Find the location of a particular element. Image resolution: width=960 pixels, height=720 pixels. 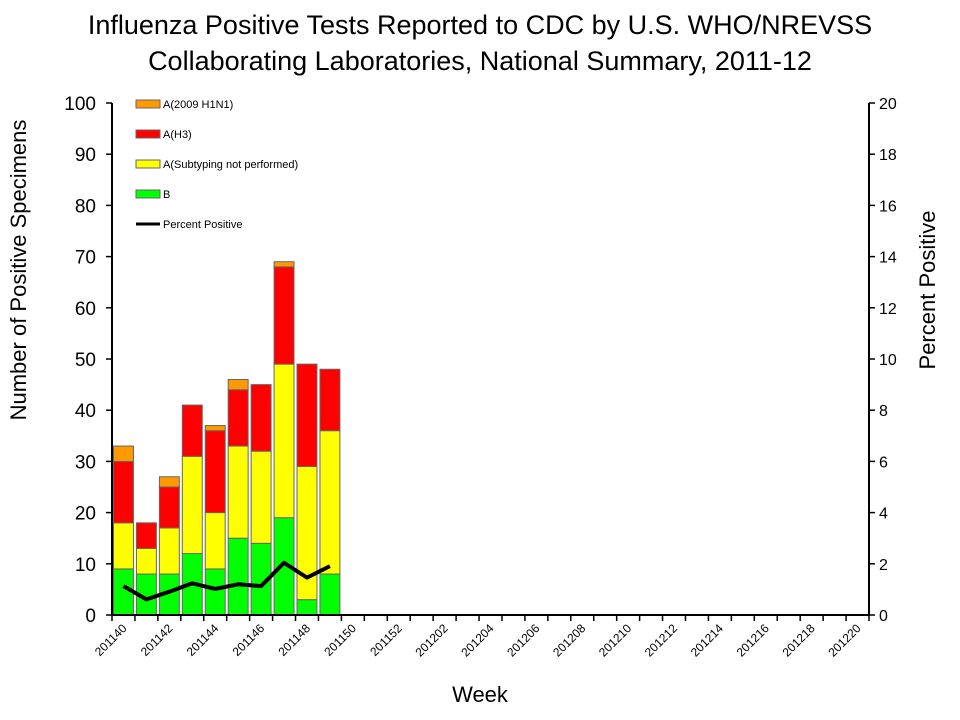

x-tick-label: 201214 is located at coordinates (707, 640).